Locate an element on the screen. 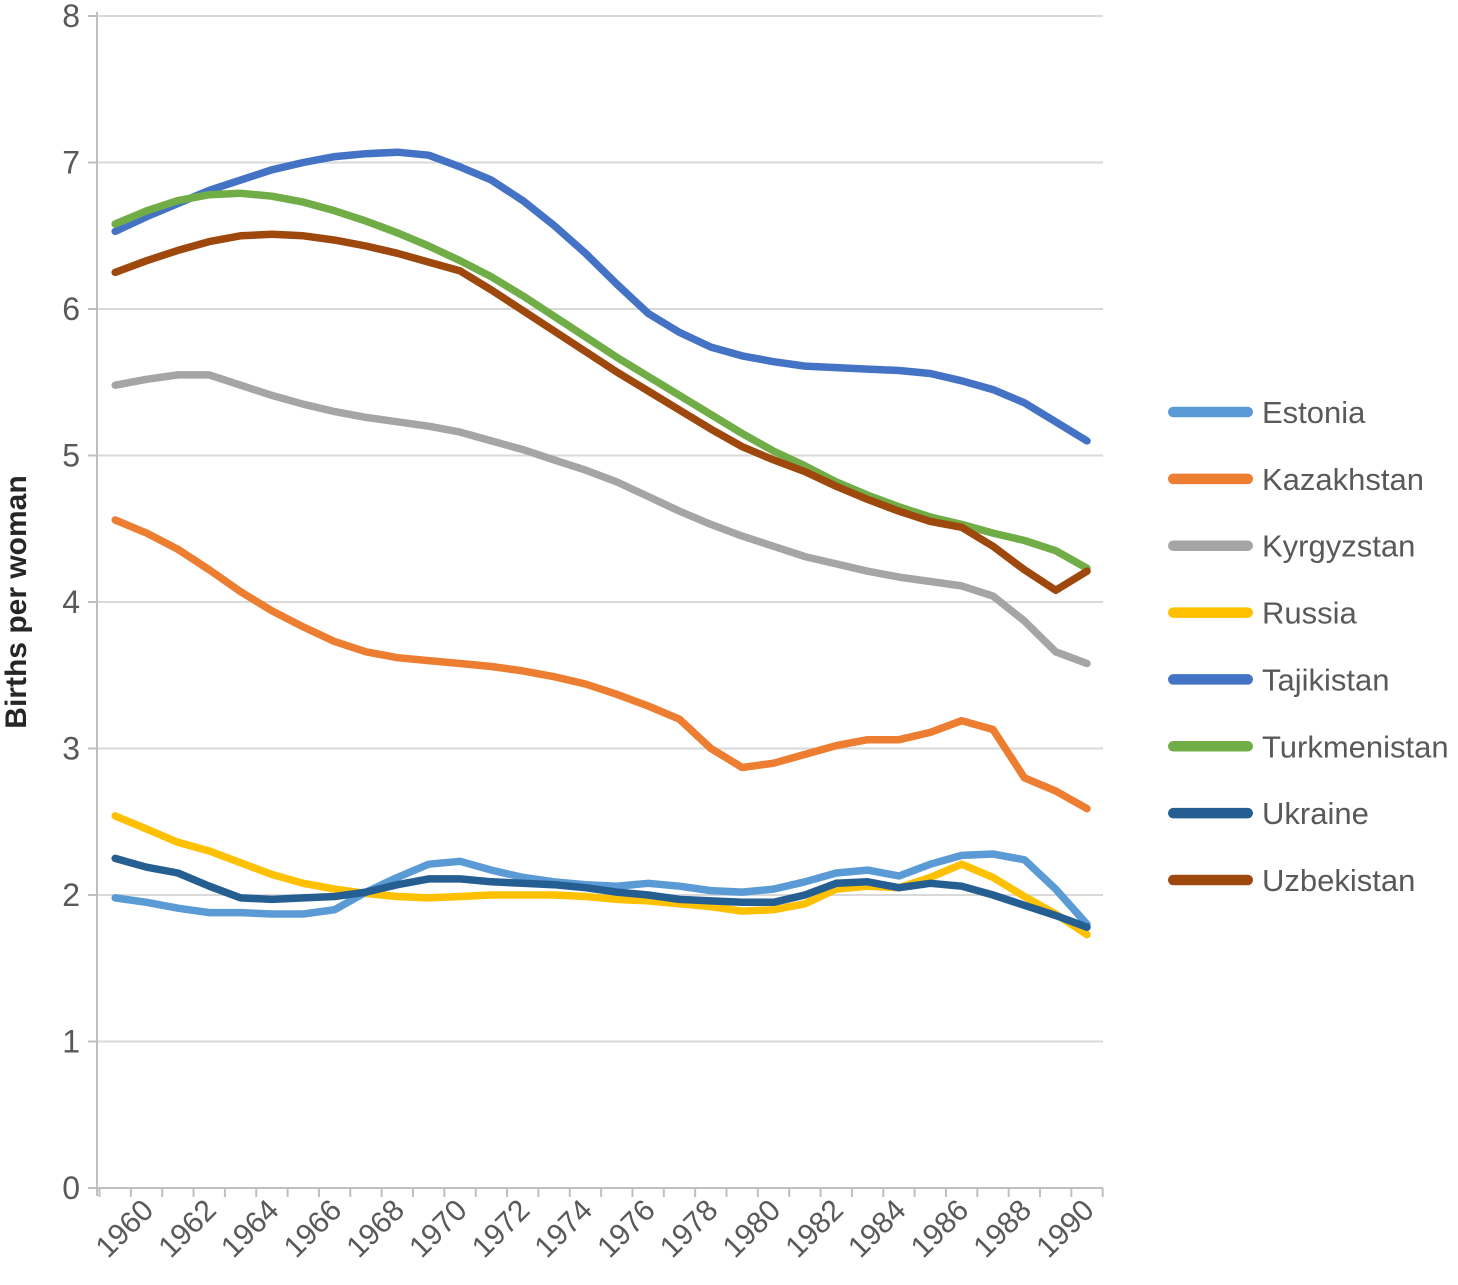 This screenshot has width=1458, height=1285. legend-item-uzbekistan: Uzbekistan is located at coordinates (1291, 880).